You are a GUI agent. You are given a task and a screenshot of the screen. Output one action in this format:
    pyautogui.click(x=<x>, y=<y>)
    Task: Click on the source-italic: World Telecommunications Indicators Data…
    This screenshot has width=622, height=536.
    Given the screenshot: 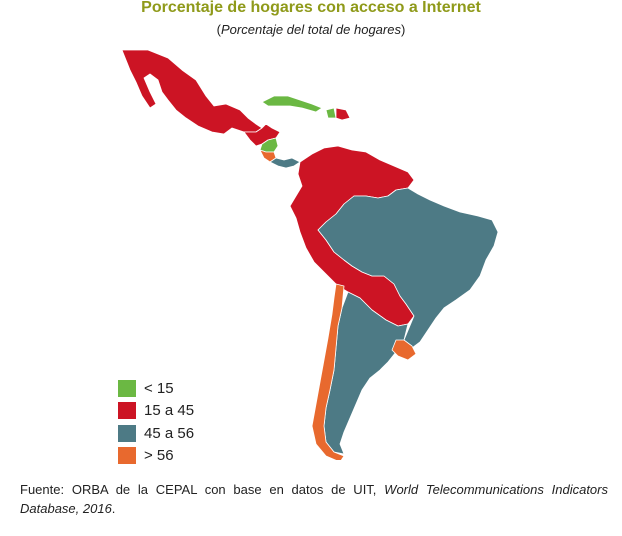 What is the action you would take?
    pyautogui.click(x=314, y=499)
    